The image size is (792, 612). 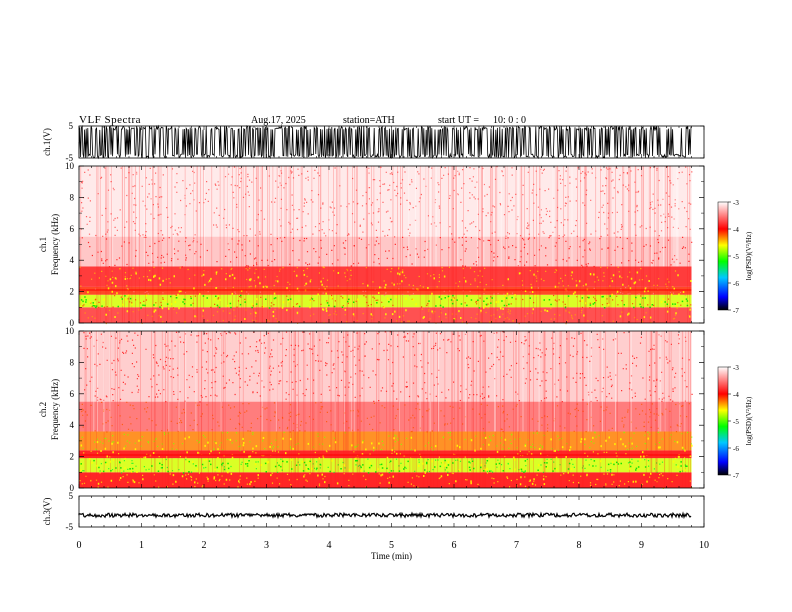 What do you see at coordinates (49, 244) in the screenshot?
I see `y-axis-label: ch.1 Frequency (kHz)` at bounding box center [49, 244].